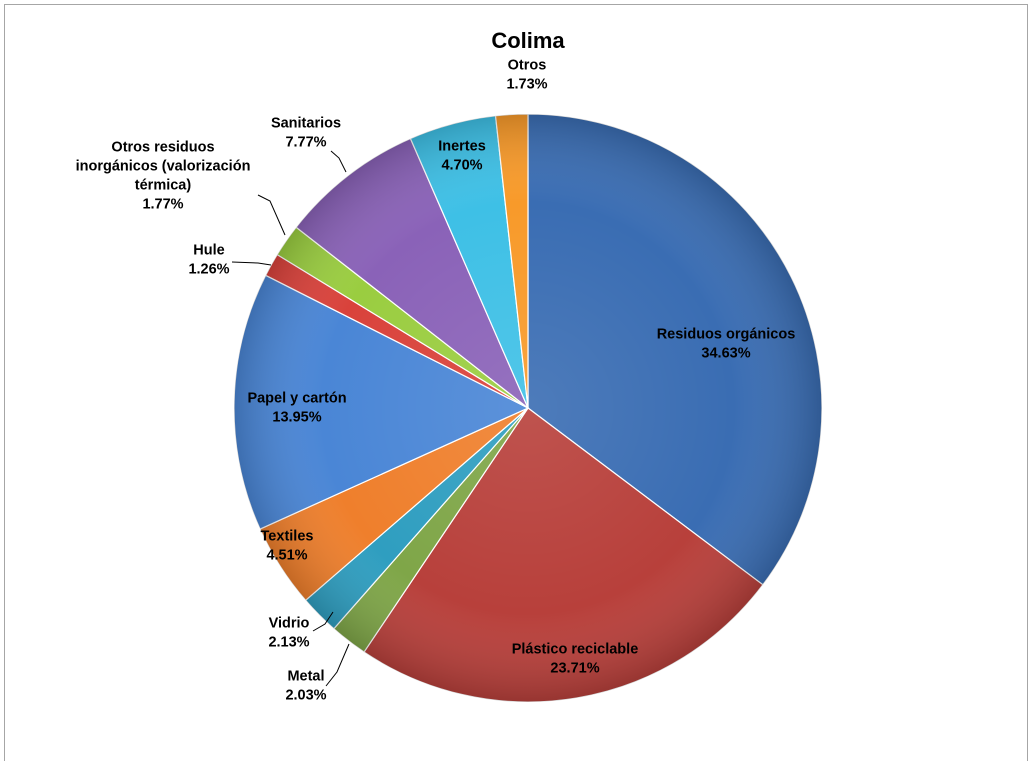 This screenshot has height=761, width=1035. What do you see at coordinates (208, 260) in the screenshot?
I see `data-label-hule: Hule 1.26%` at bounding box center [208, 260].